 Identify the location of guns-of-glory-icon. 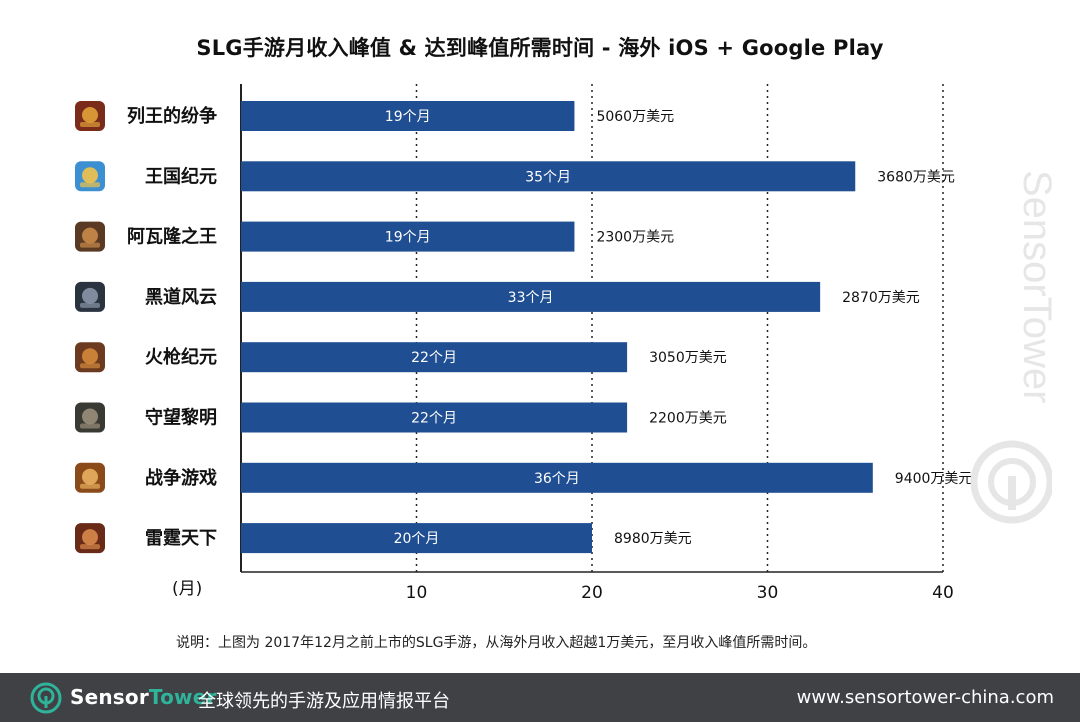
(90, 357).